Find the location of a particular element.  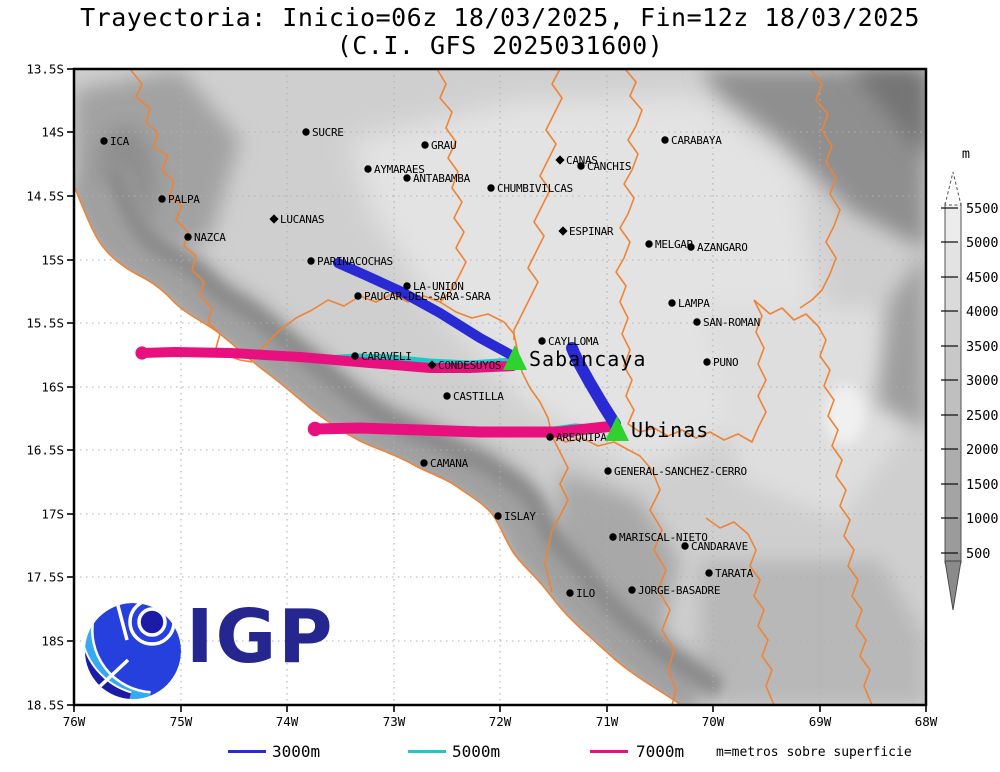

city-label: CARAVELI is located at coordinates (386, 356).